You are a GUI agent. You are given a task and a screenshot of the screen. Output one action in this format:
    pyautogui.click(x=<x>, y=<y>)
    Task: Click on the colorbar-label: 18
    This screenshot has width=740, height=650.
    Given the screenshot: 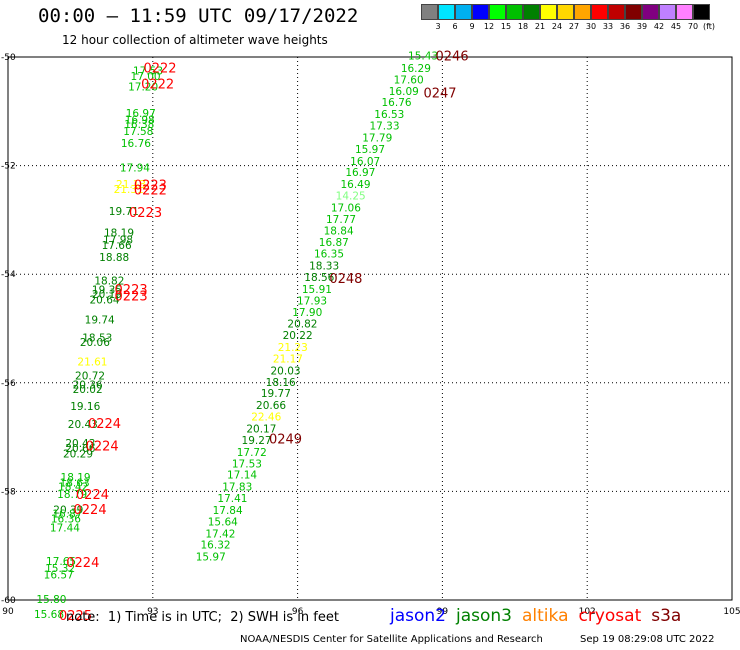 What is the action you would take?
    pyautogui.click(x=523, y=26)
    